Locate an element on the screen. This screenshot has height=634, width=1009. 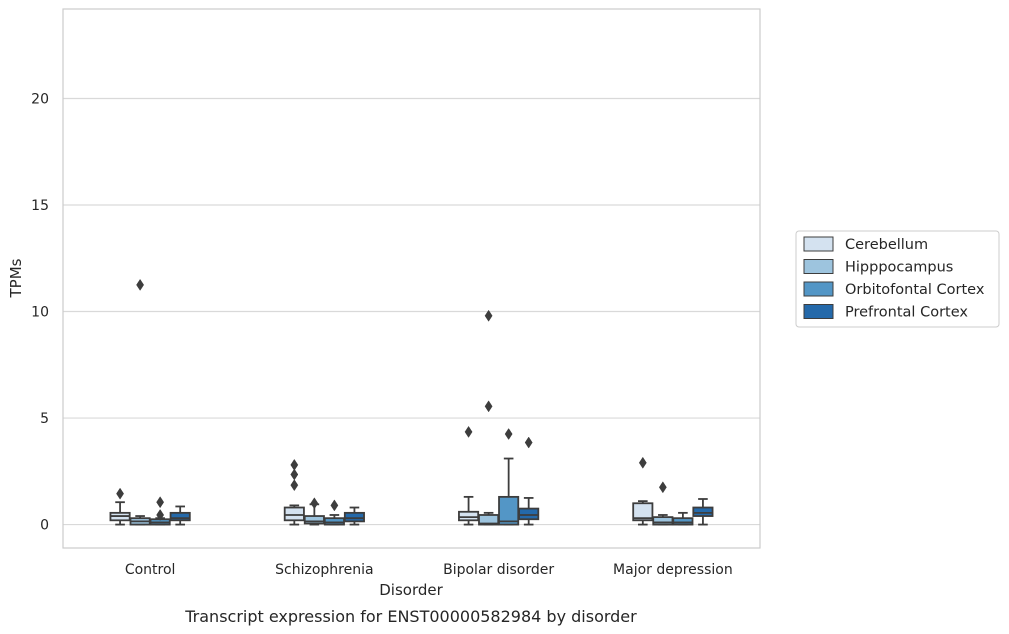
y-tick-label: 0 is located at coordinates (44, 526).